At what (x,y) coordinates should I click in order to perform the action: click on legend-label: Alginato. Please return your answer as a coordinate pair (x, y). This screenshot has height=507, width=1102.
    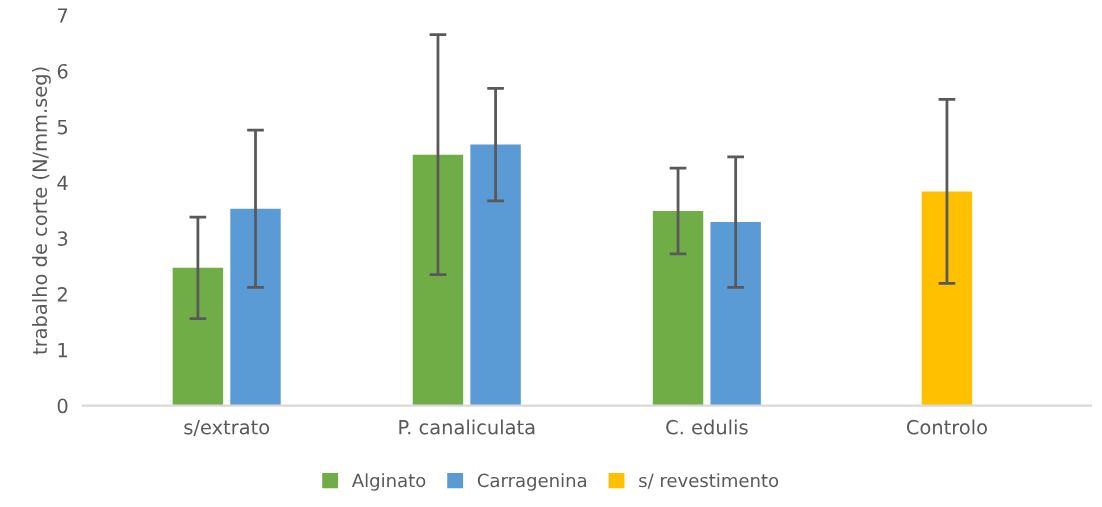
    Looking at the image, I should click on (388, 482).